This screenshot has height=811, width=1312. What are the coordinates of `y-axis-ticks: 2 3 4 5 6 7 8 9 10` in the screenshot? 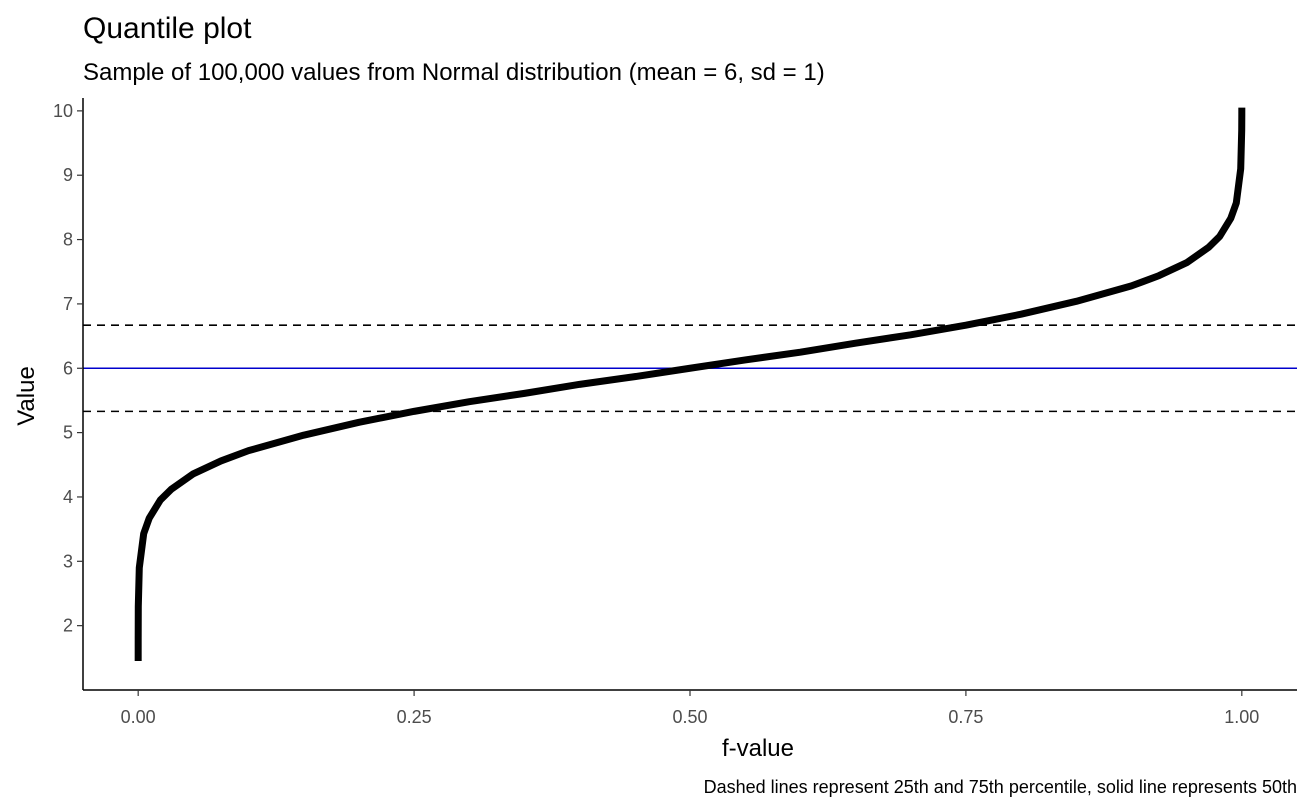 It's located at (68, 368).